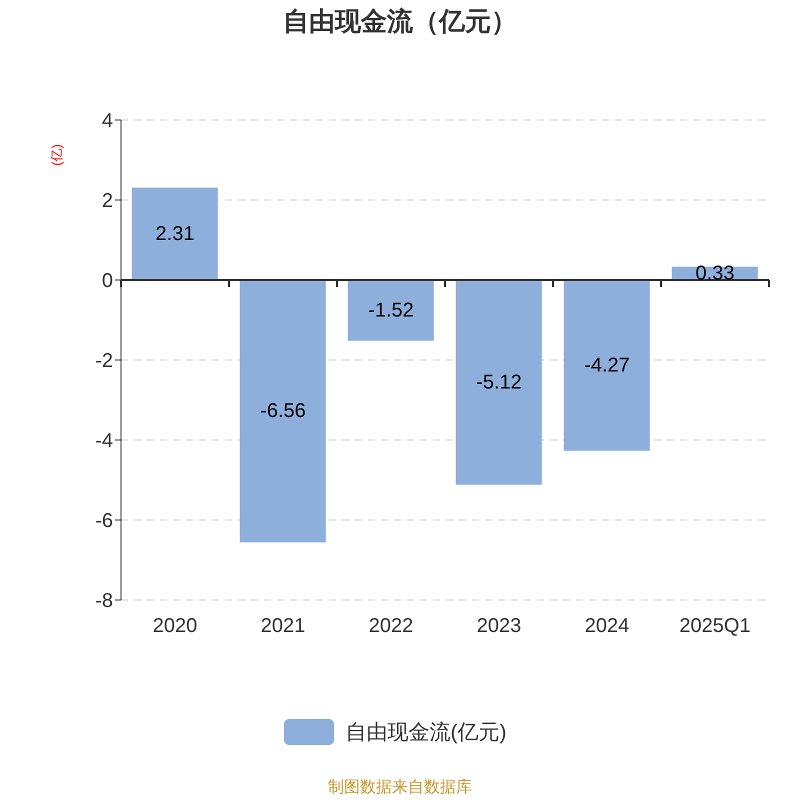 This screenshot has height=800, width=800. What do you see at coordinates (107, 201) in the screenshot?
I see `y-tick-label: 2` at bounding box center [107, 201].